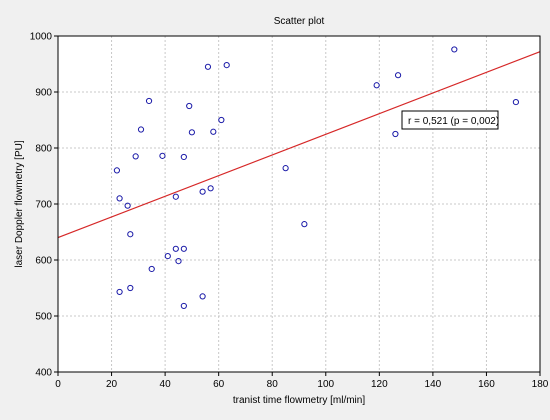 The width and height of the screenshot is (550, 420). I want to click on chart-title: Scatter plot, so click(299, 21).